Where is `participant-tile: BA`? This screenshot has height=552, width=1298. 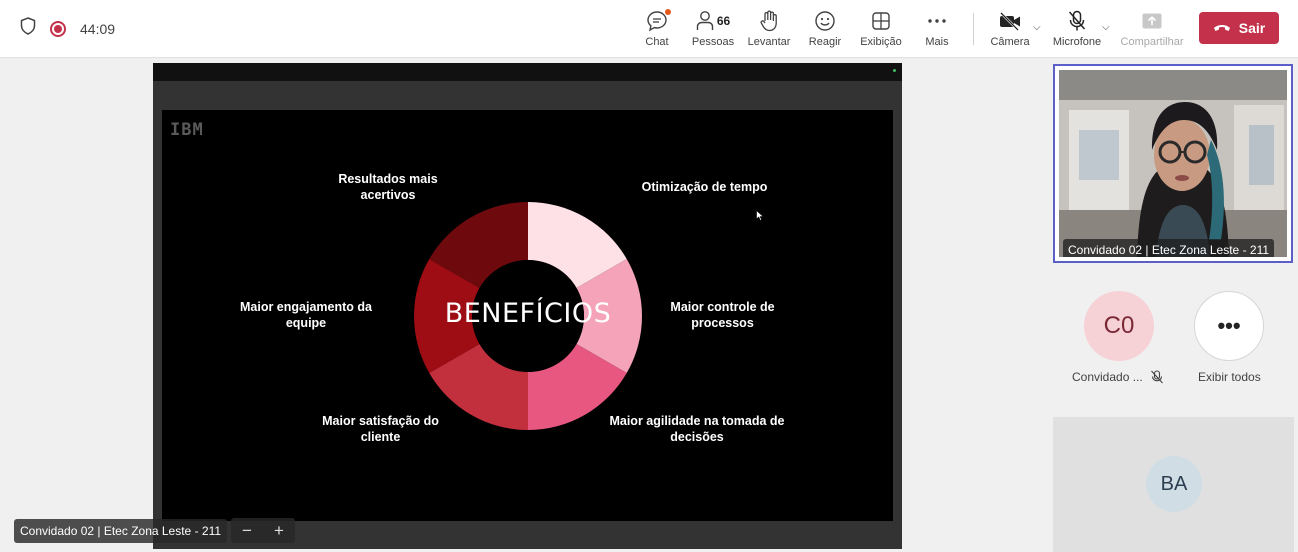
participant-tile: BA is located at coordinates (1173, 484).